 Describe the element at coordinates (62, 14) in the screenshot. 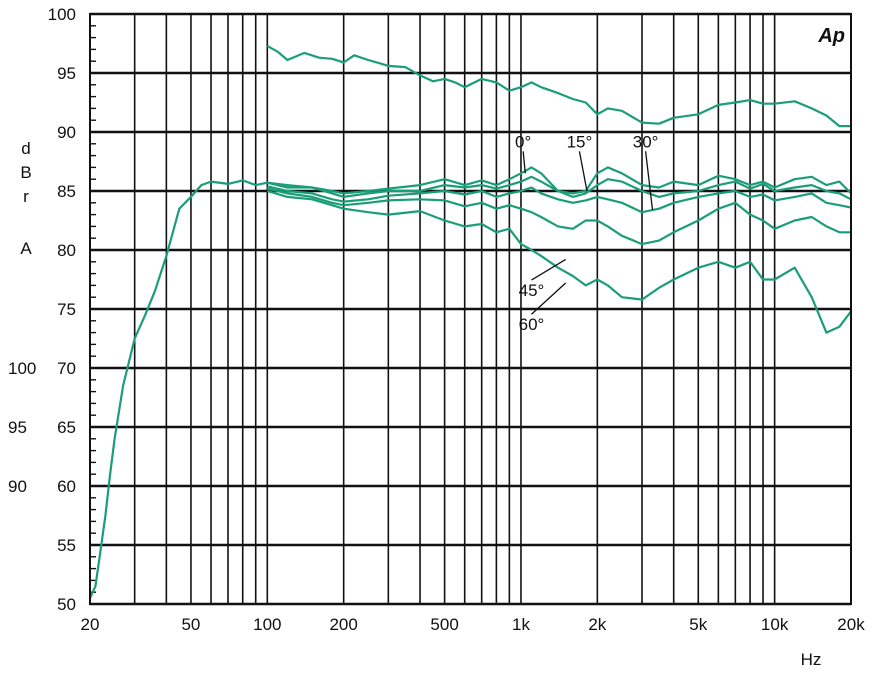

I see `y-tick-label: 100` at that location.